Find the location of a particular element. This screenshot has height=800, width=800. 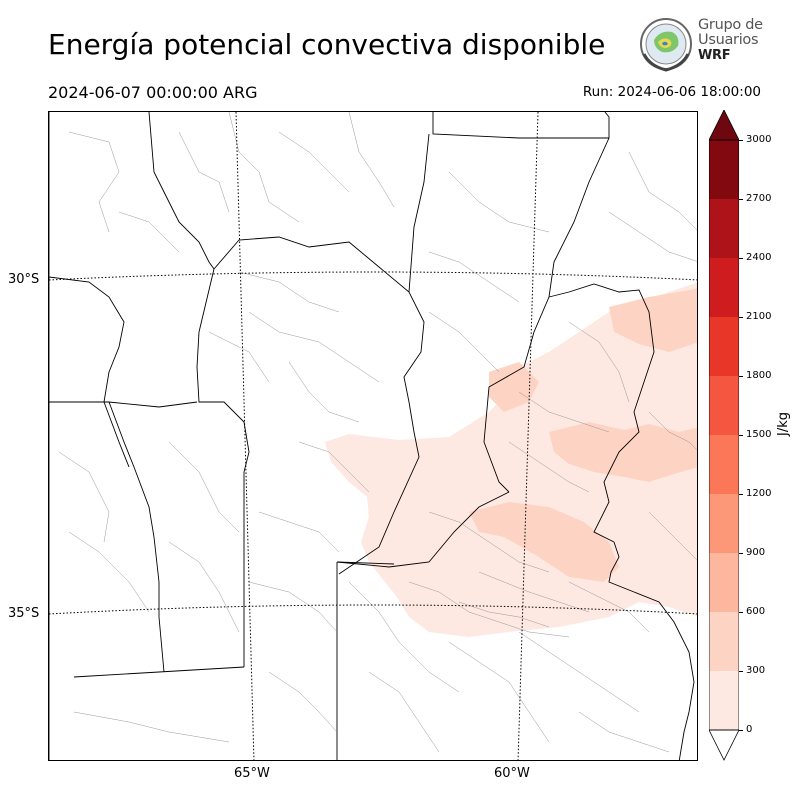

lon-label-60w: 60°W is located at coordinates (512, 773).